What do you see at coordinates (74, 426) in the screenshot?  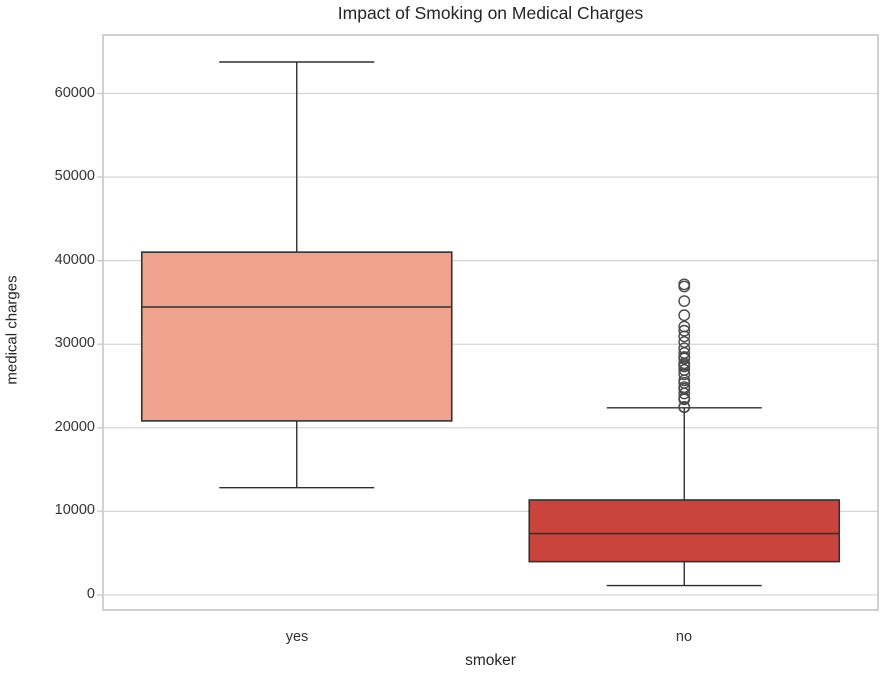 I see `y-tick-label: 20000` at bounding box center [74, 426].